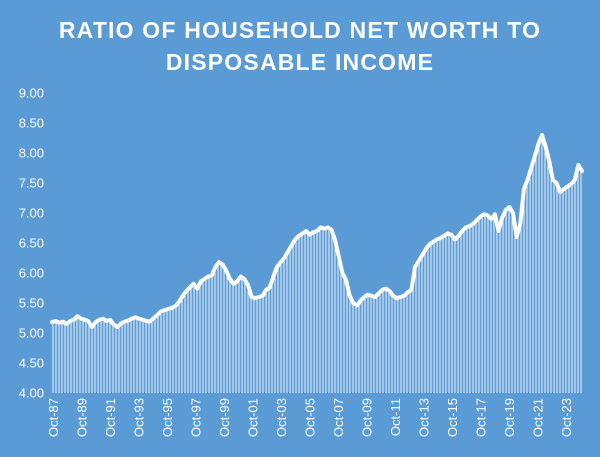 The width and height of the screenshot is (600, 457). What do you see at coordinates (167, 417) in the screenshot?
I see `x-tick-label: Oct-95` at bounding box center [167, 417].